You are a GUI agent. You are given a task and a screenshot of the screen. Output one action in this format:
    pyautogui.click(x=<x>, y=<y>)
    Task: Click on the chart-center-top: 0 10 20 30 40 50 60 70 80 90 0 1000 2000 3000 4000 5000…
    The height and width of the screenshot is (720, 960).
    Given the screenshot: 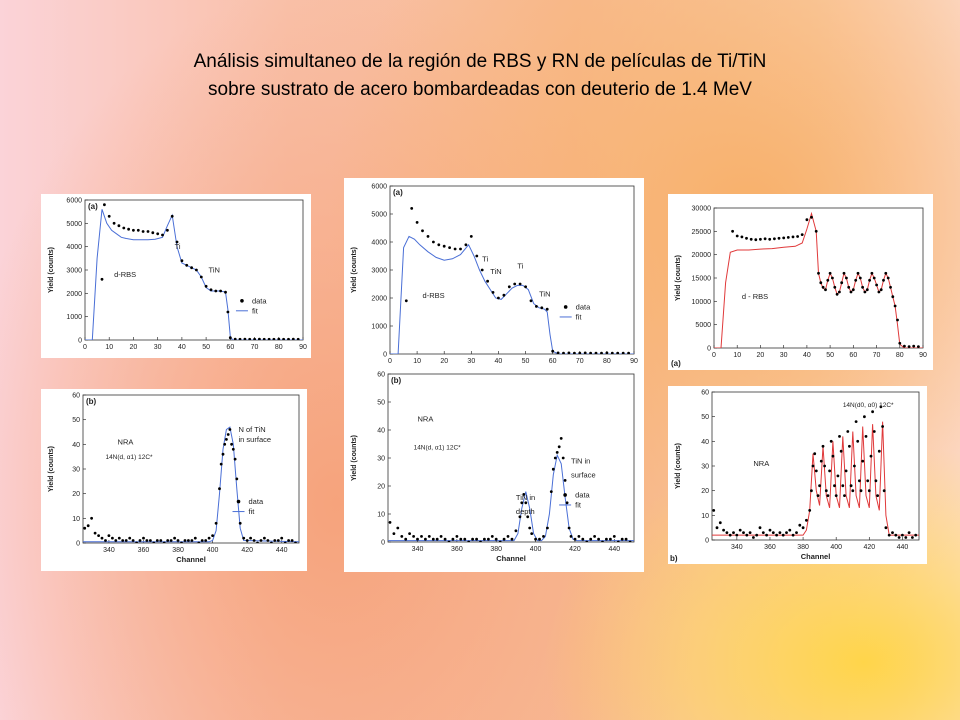 What is the action you would take?
    pyautogui.click(x=494, y=275)
    